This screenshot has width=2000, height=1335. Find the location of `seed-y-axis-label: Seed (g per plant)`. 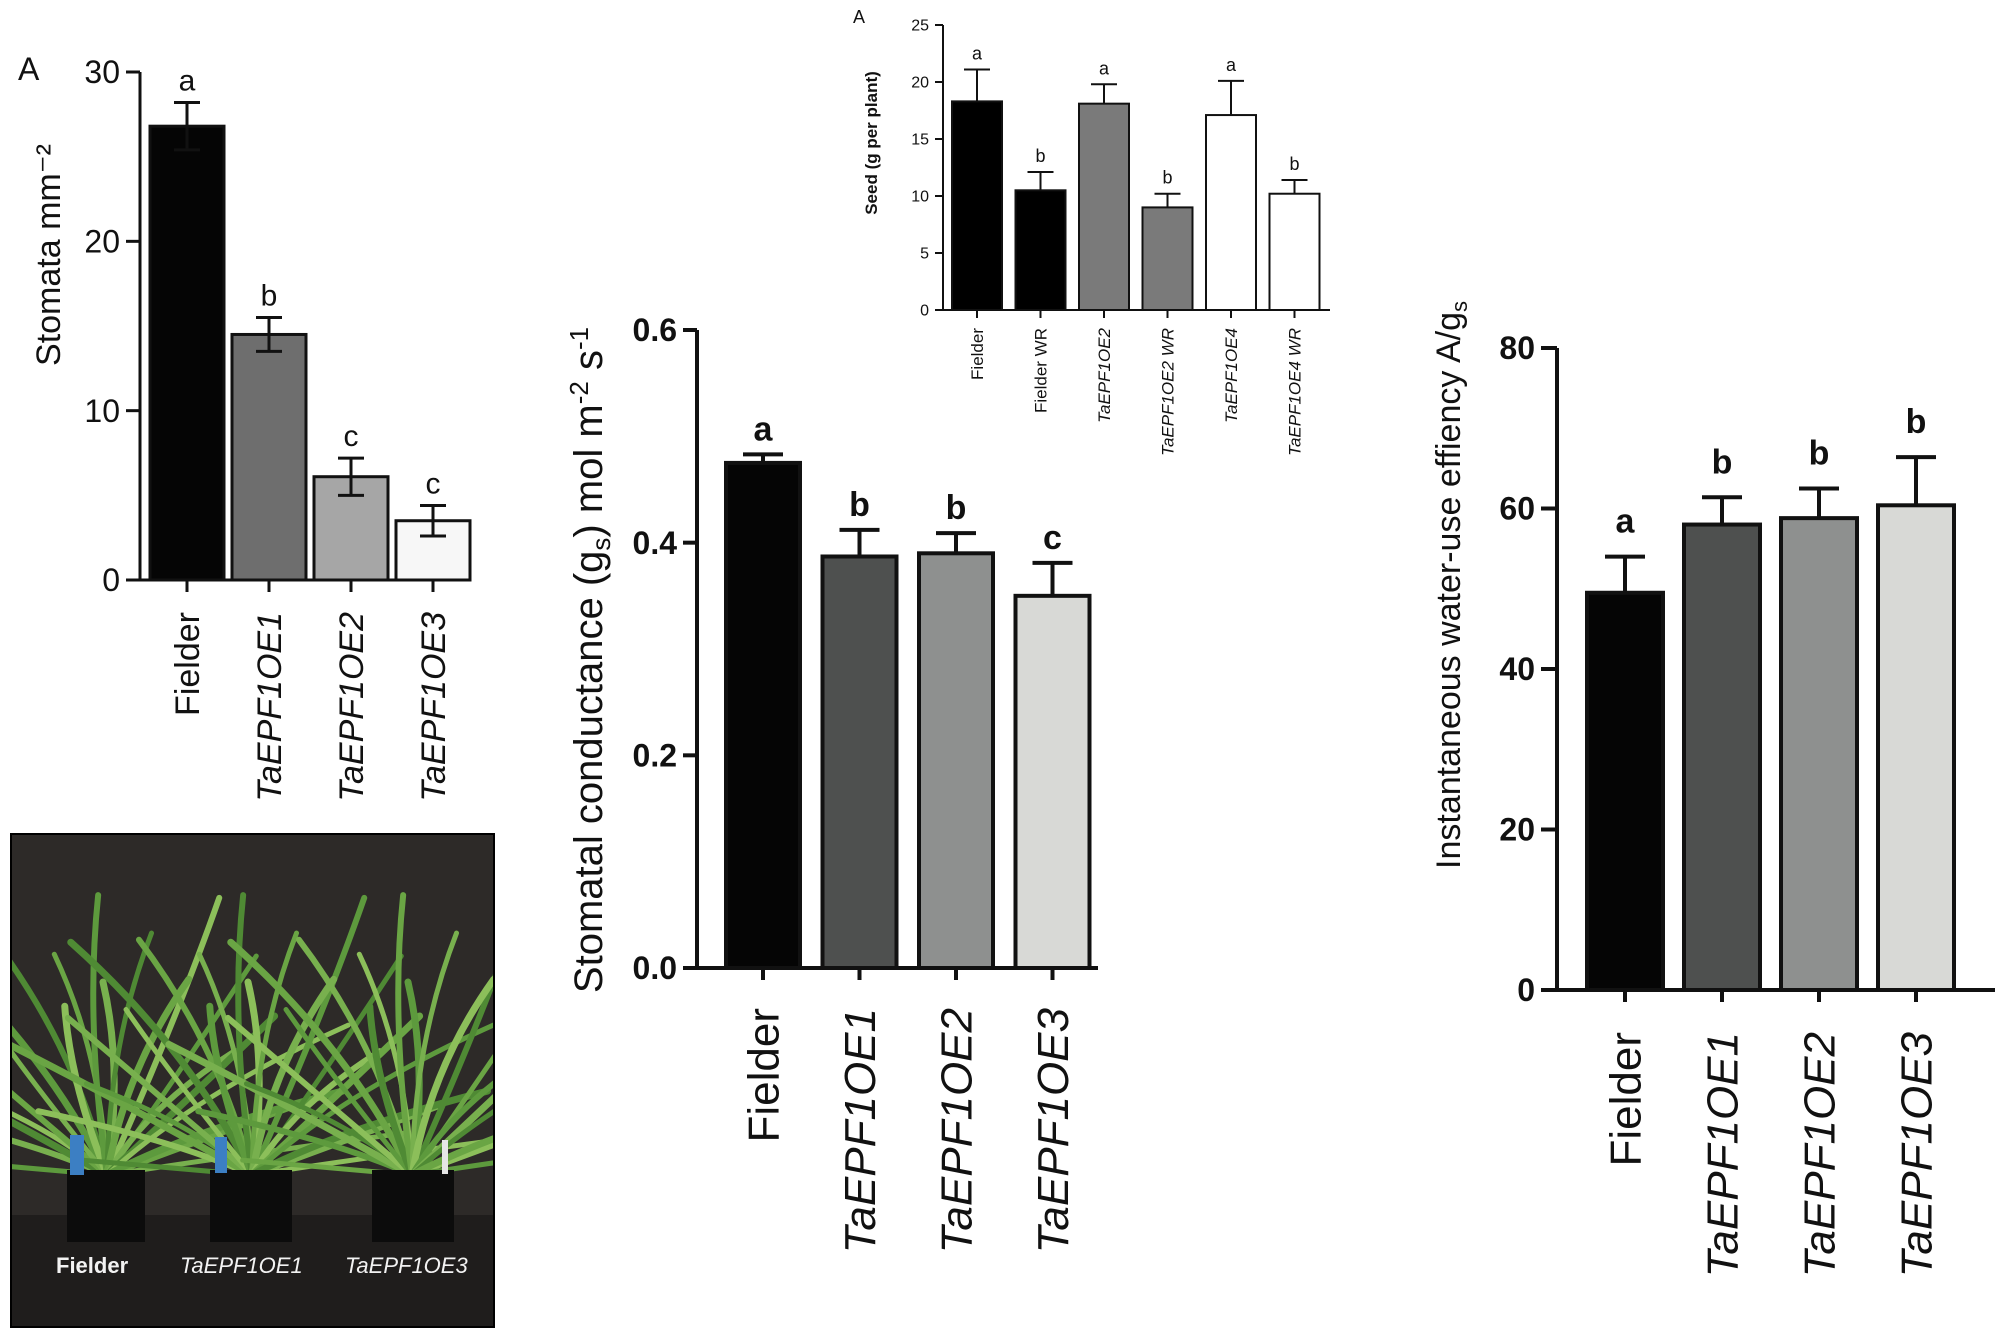

seed-y-axis-label: Seed (g per plant) is located at coordinates (871, 143).